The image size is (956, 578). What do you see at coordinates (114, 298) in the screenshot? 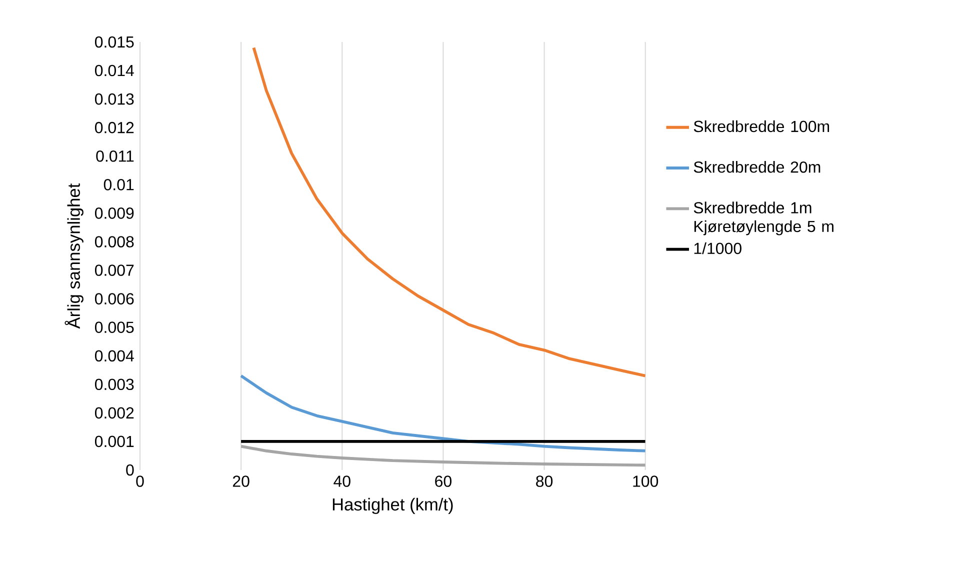
I see `y-tick-label: 0.006` at bounding box center [114, 298].